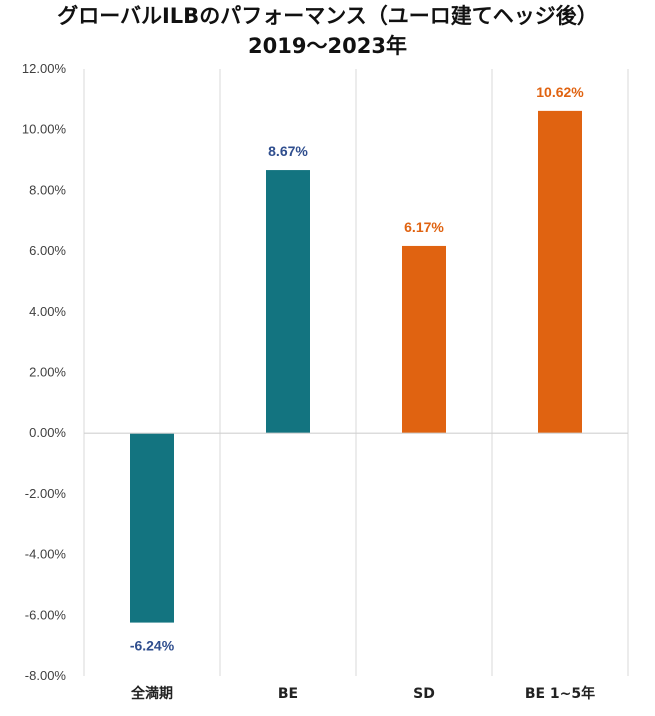  What do you see at coordinates (44, 129) in the screenshot?
I see `y-tick-label: 10.00%` at bounding box center [44, 129].